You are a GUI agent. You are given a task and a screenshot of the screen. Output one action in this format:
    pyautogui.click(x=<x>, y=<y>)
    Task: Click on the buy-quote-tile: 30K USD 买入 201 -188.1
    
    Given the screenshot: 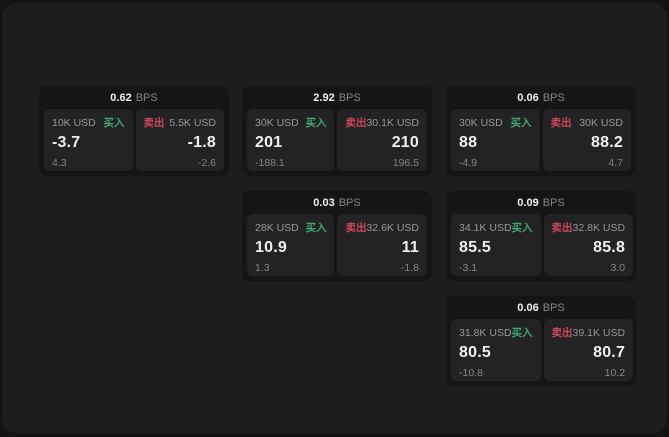 What is the action you would take?
    pyautogui.click(x=291, y=140)
    